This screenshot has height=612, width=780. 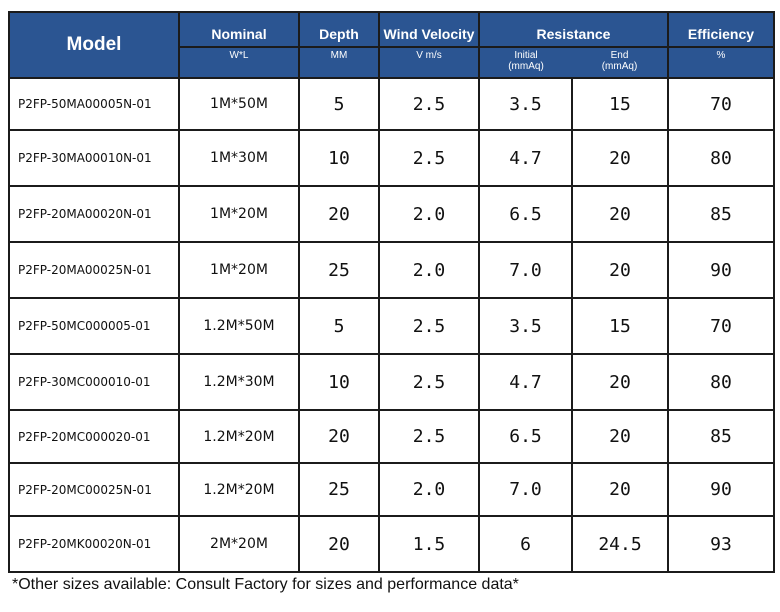 I want to click on header-model: Model, so click(x=94, y=45).